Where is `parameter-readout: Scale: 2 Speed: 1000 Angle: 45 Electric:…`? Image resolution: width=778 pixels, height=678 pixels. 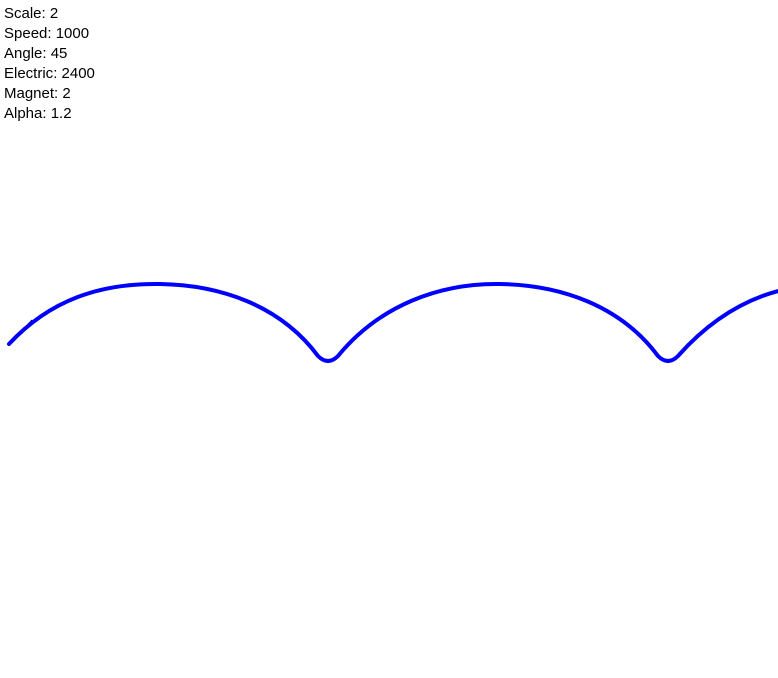
parameter-readout: Scale: 2 Speed: 1000 Angle: 45 Electric:… is located at coordinates (49, 64).